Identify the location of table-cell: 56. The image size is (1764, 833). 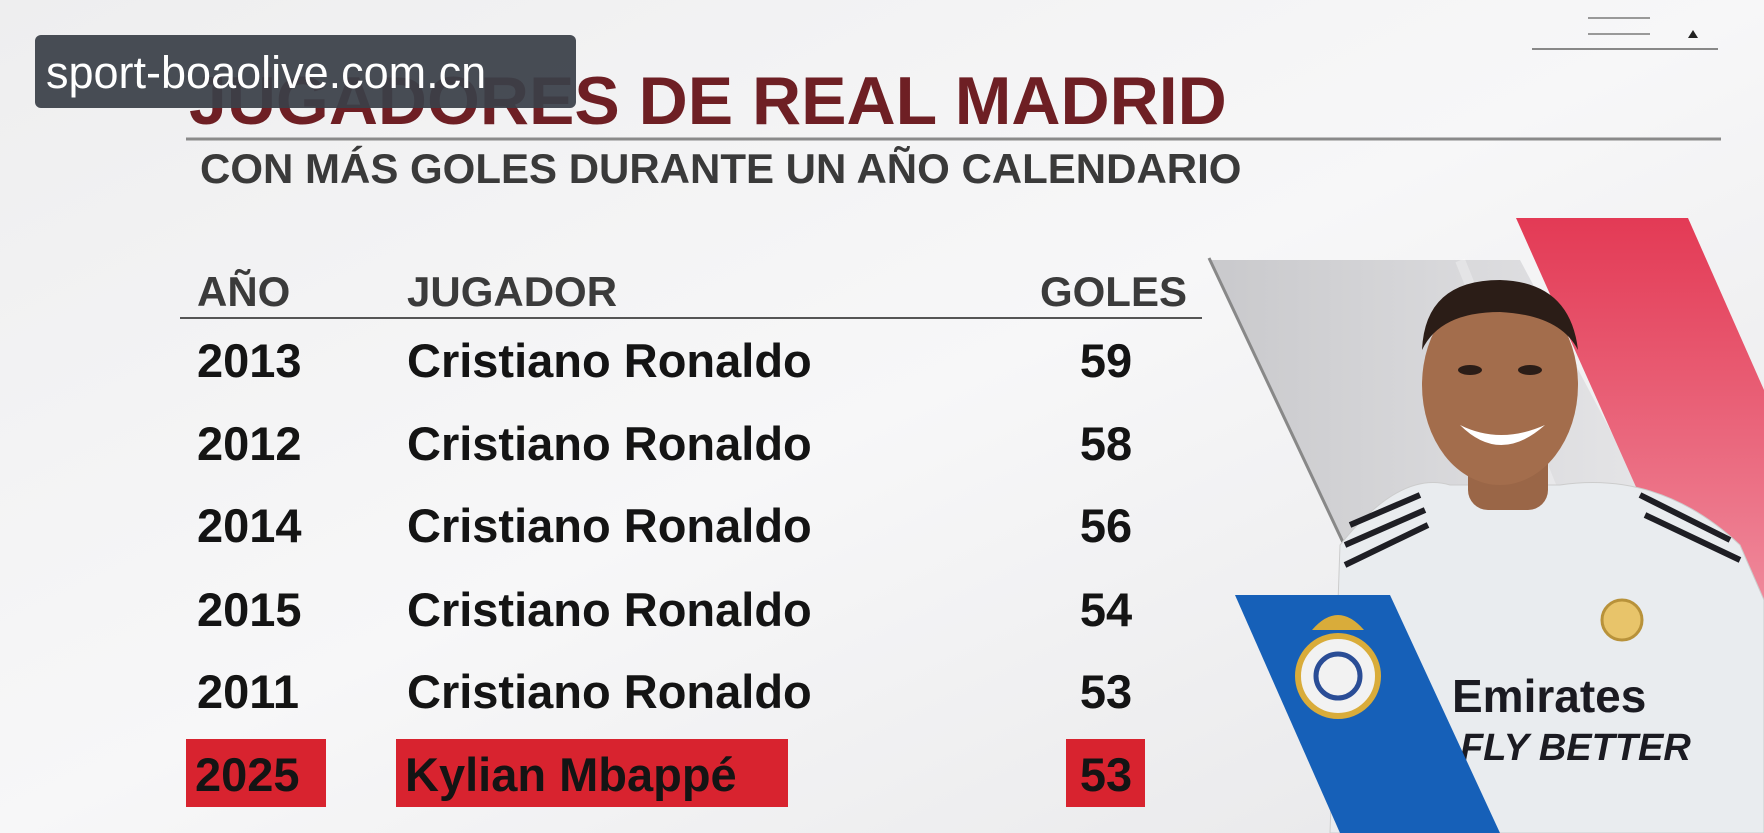
(1106, 525).